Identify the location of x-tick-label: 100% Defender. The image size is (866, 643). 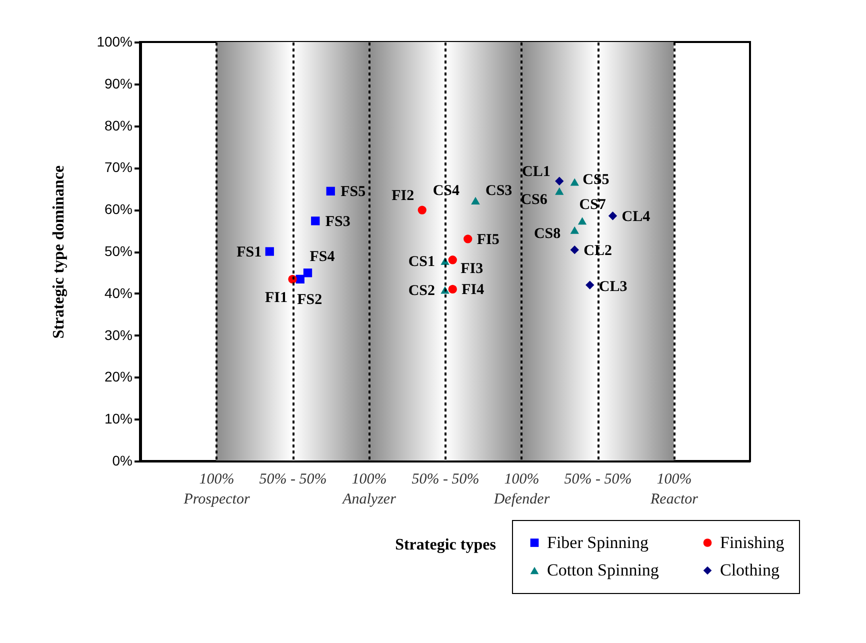
(521, 490).